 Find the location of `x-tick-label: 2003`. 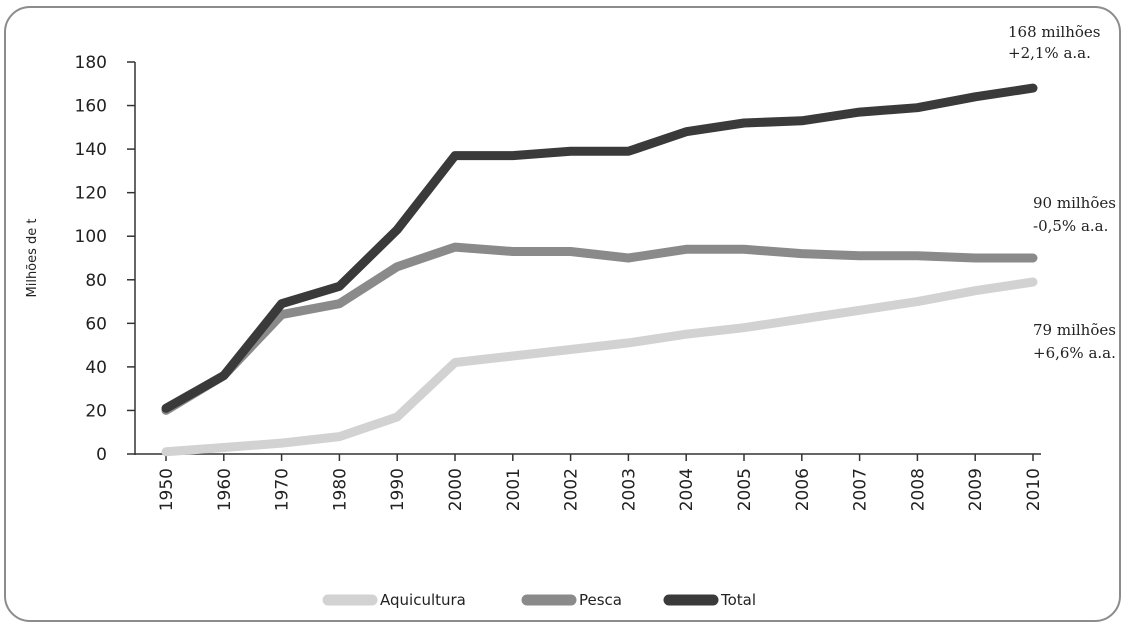

x-tick-label: 2003 is located at coordinates (629, 489).